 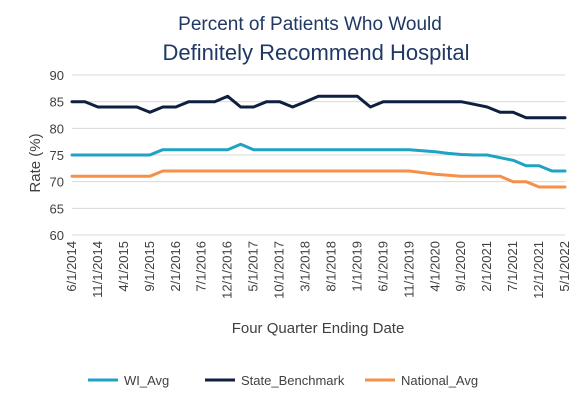 I want to click on x-tick-label: 5/1/2017, so click(x=253, y=266).